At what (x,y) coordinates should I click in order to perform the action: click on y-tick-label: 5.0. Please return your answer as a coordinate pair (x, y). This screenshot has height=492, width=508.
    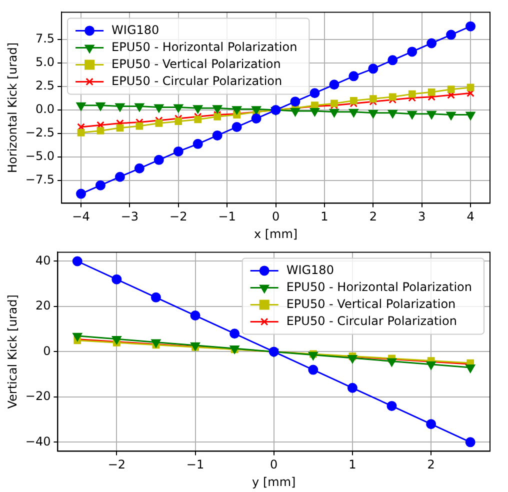
    Looking at the image, I should click on (45, 62).